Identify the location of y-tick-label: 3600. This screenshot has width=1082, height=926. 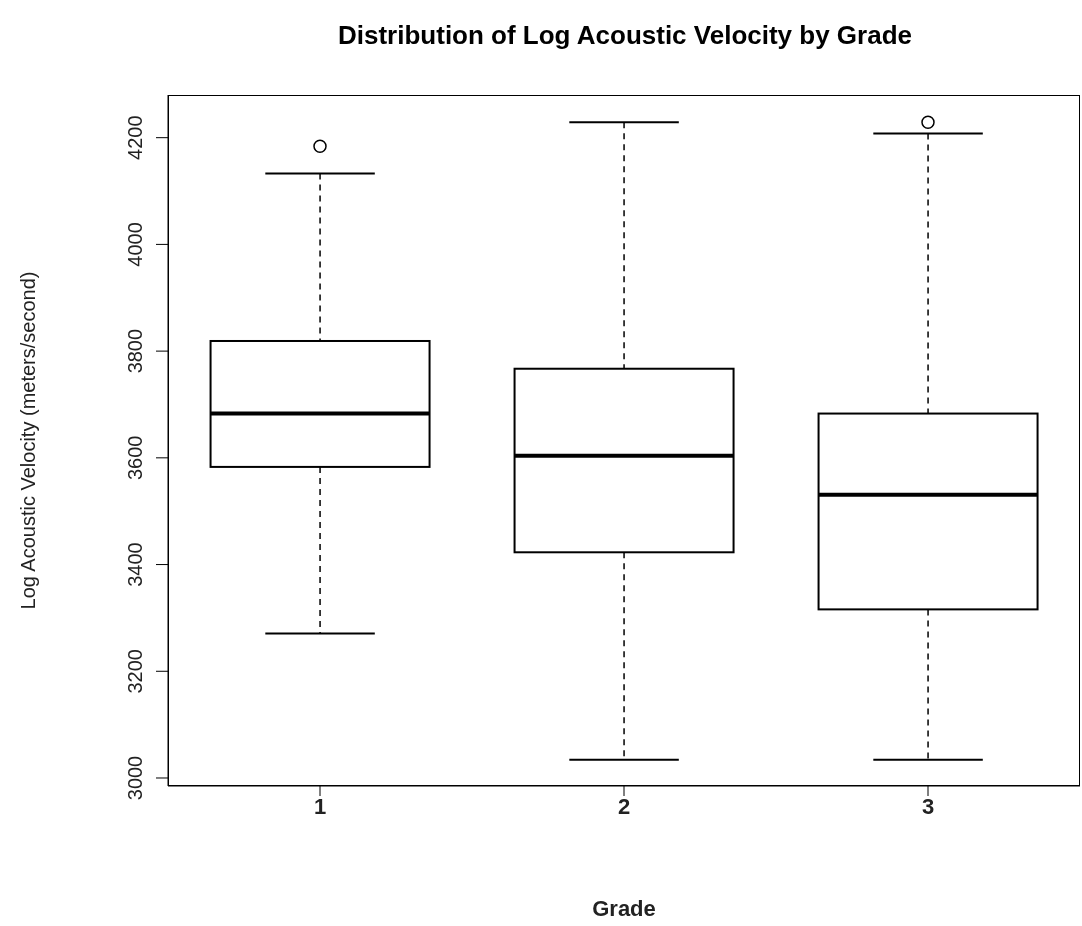
(135, 458).